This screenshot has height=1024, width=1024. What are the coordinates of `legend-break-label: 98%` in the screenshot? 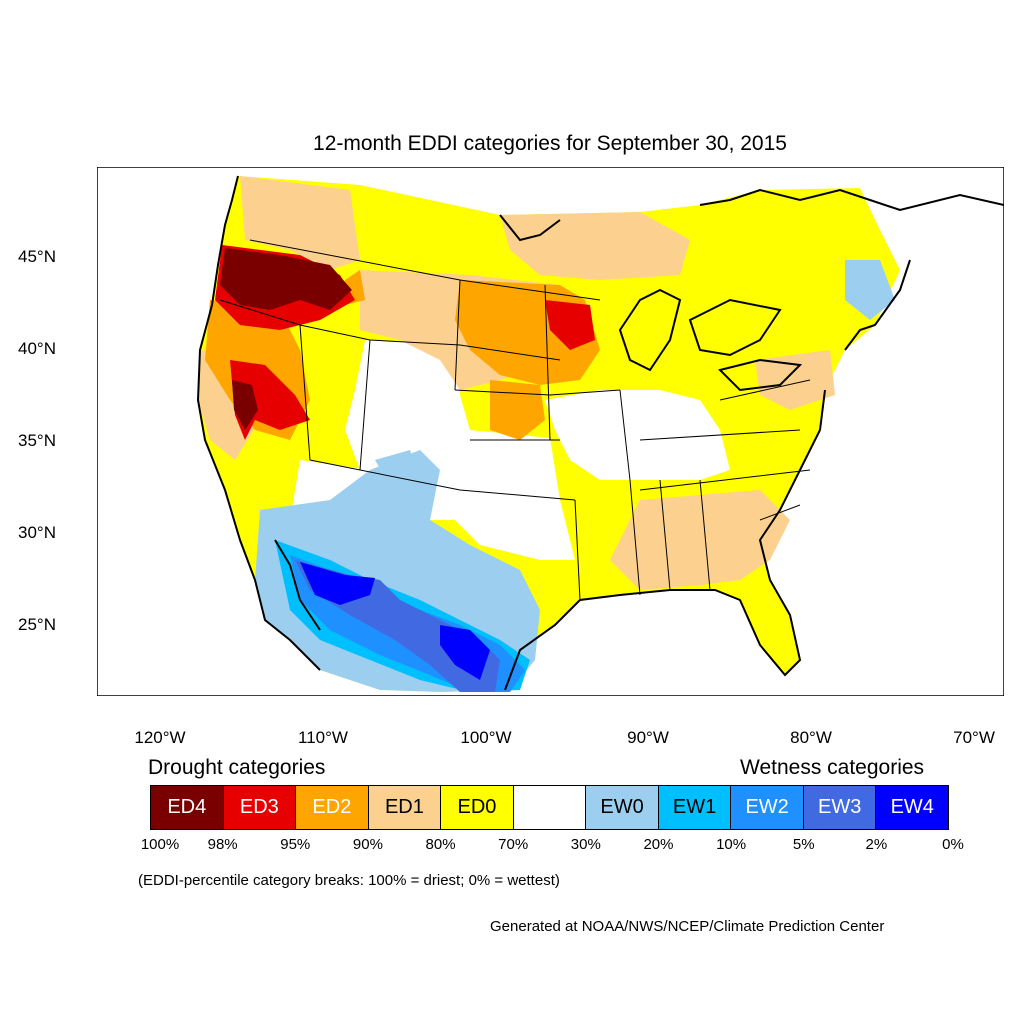 It's located at (222, 844).